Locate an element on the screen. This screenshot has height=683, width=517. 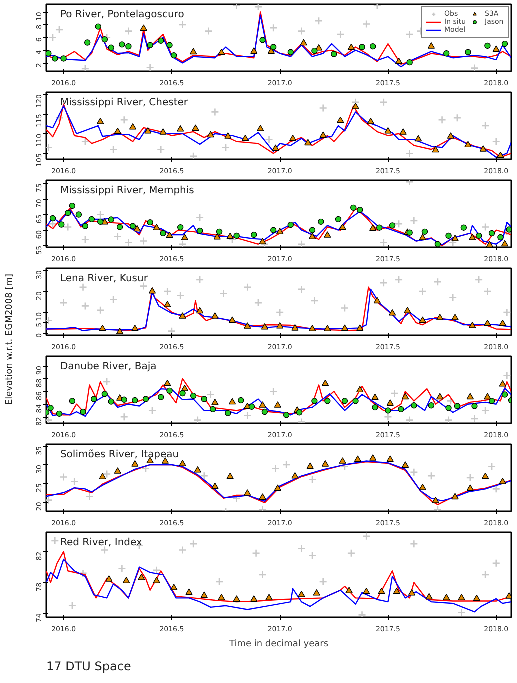
text: Lena River, Kusur is located at coordinates (104, 279).